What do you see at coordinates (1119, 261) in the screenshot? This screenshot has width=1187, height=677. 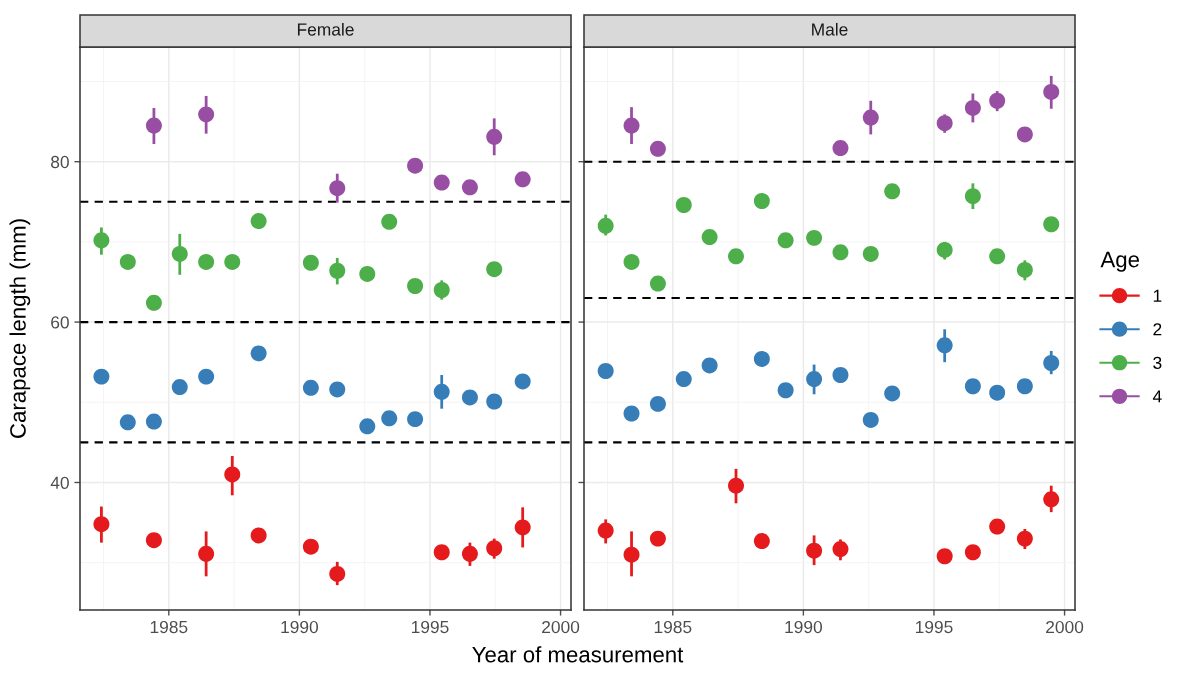 I see `legend-title: Age` at bounding box center [1119, 261].